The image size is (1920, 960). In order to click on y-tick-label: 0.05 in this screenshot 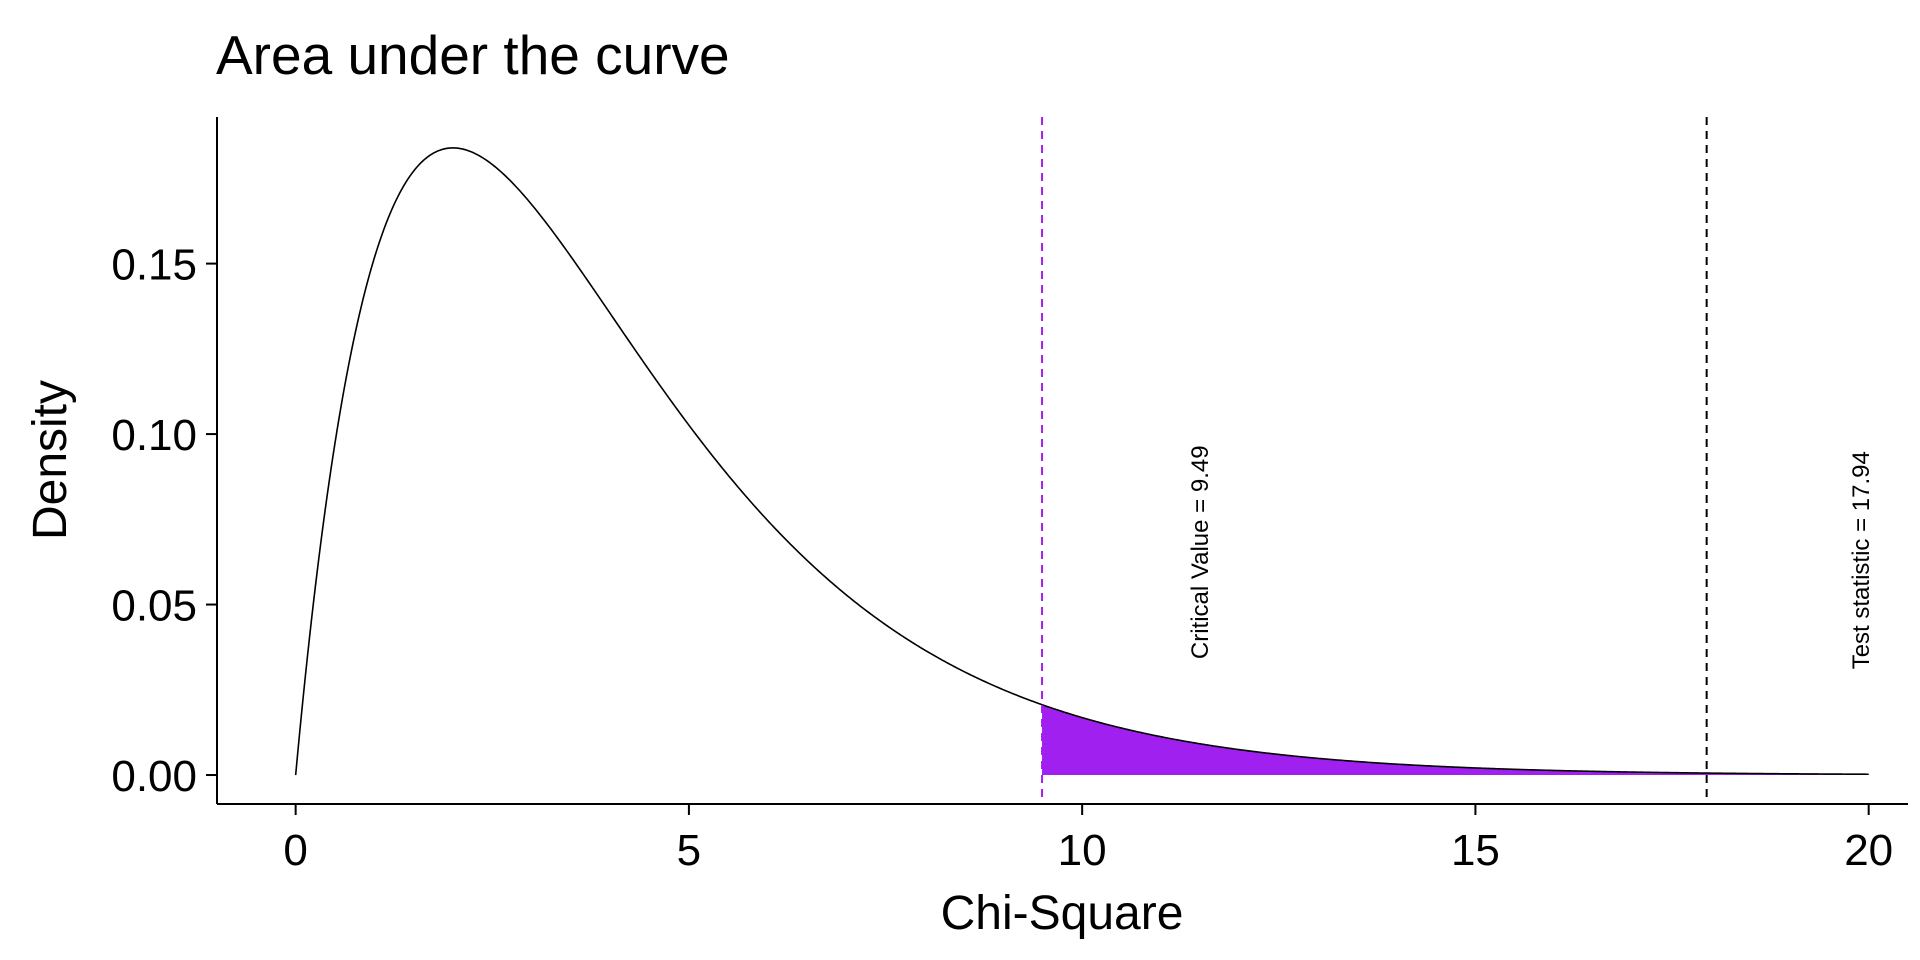, I will do `click(154, 606)`.